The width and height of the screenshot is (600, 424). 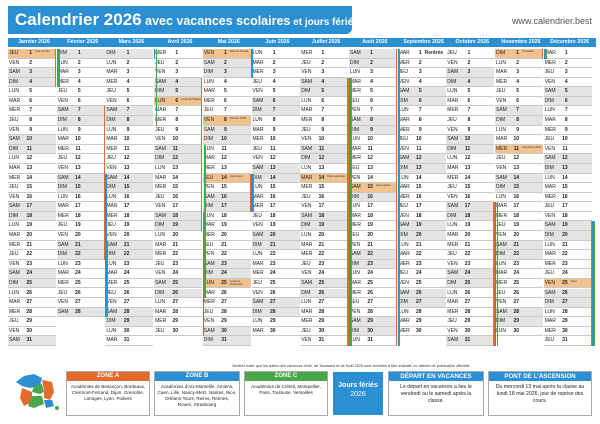 I want to click on day-cell: MAR 23, so click(x=275, y=265).